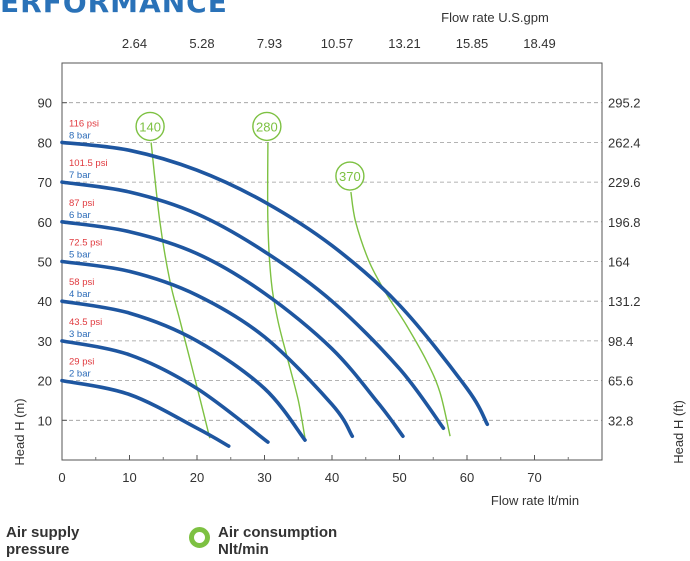 This screenshot has height=561, width=690. Describe the element at coordinates (81, 282) in the screenshot. I see `series-psi-label: 58 psi` at that location.